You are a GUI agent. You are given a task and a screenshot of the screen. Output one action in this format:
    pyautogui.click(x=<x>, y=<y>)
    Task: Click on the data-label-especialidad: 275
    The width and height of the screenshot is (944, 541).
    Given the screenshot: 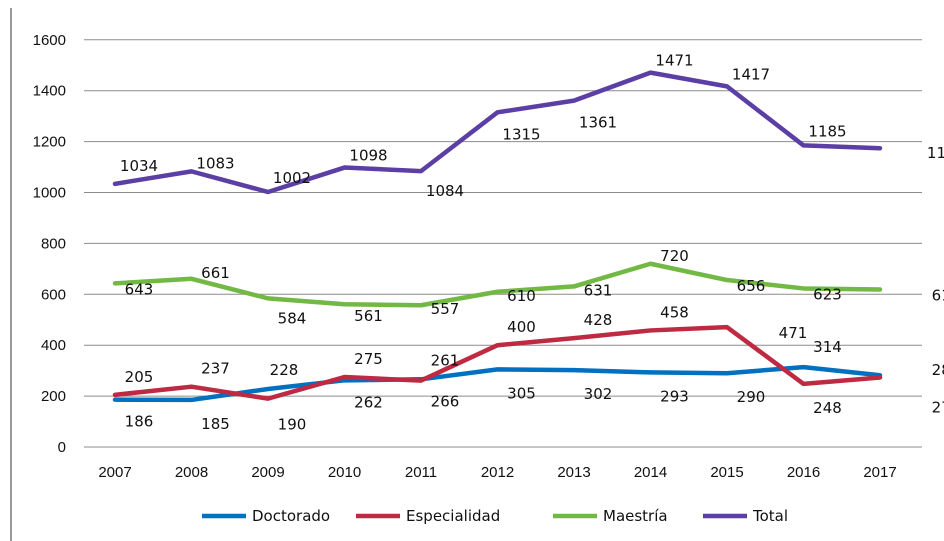 What is the action you would take?
    pyautogui.click(x=368, y=359)
    